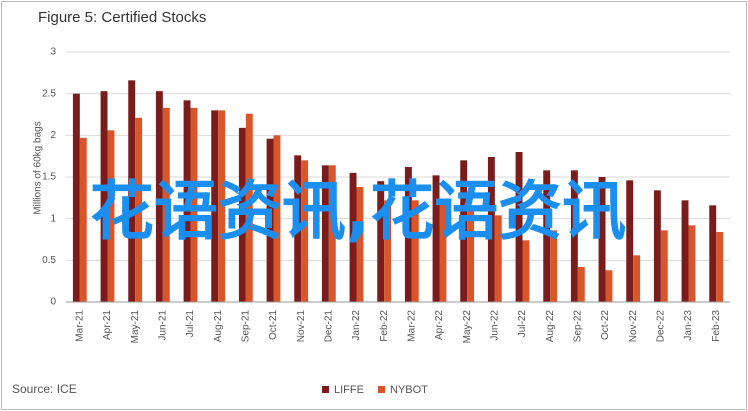 The image size is (748, 411). I want to click on source: Source: ICE, so click(44, 389).